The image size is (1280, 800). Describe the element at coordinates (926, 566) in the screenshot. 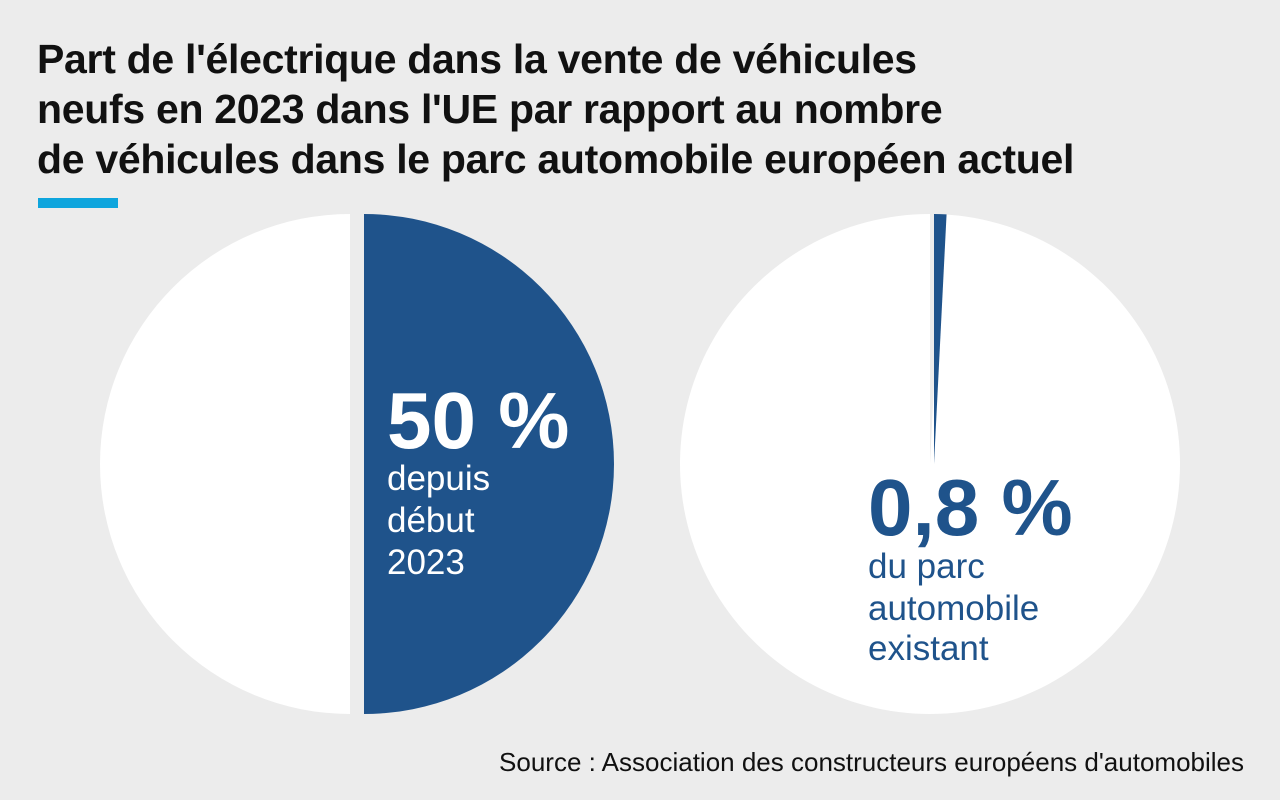

I see `pie-label-line-1-fleet: du parc` at that location.